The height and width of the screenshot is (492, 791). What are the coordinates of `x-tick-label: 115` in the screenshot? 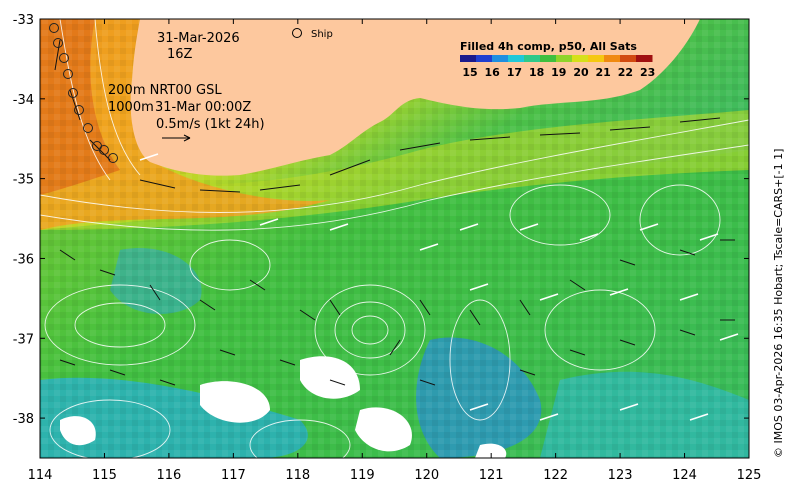 It's located at (104, 475).